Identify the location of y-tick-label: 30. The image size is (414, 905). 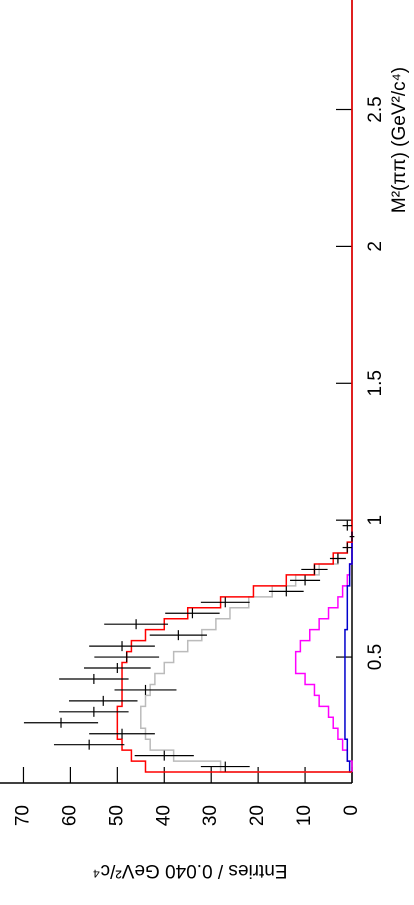
(210, 815).